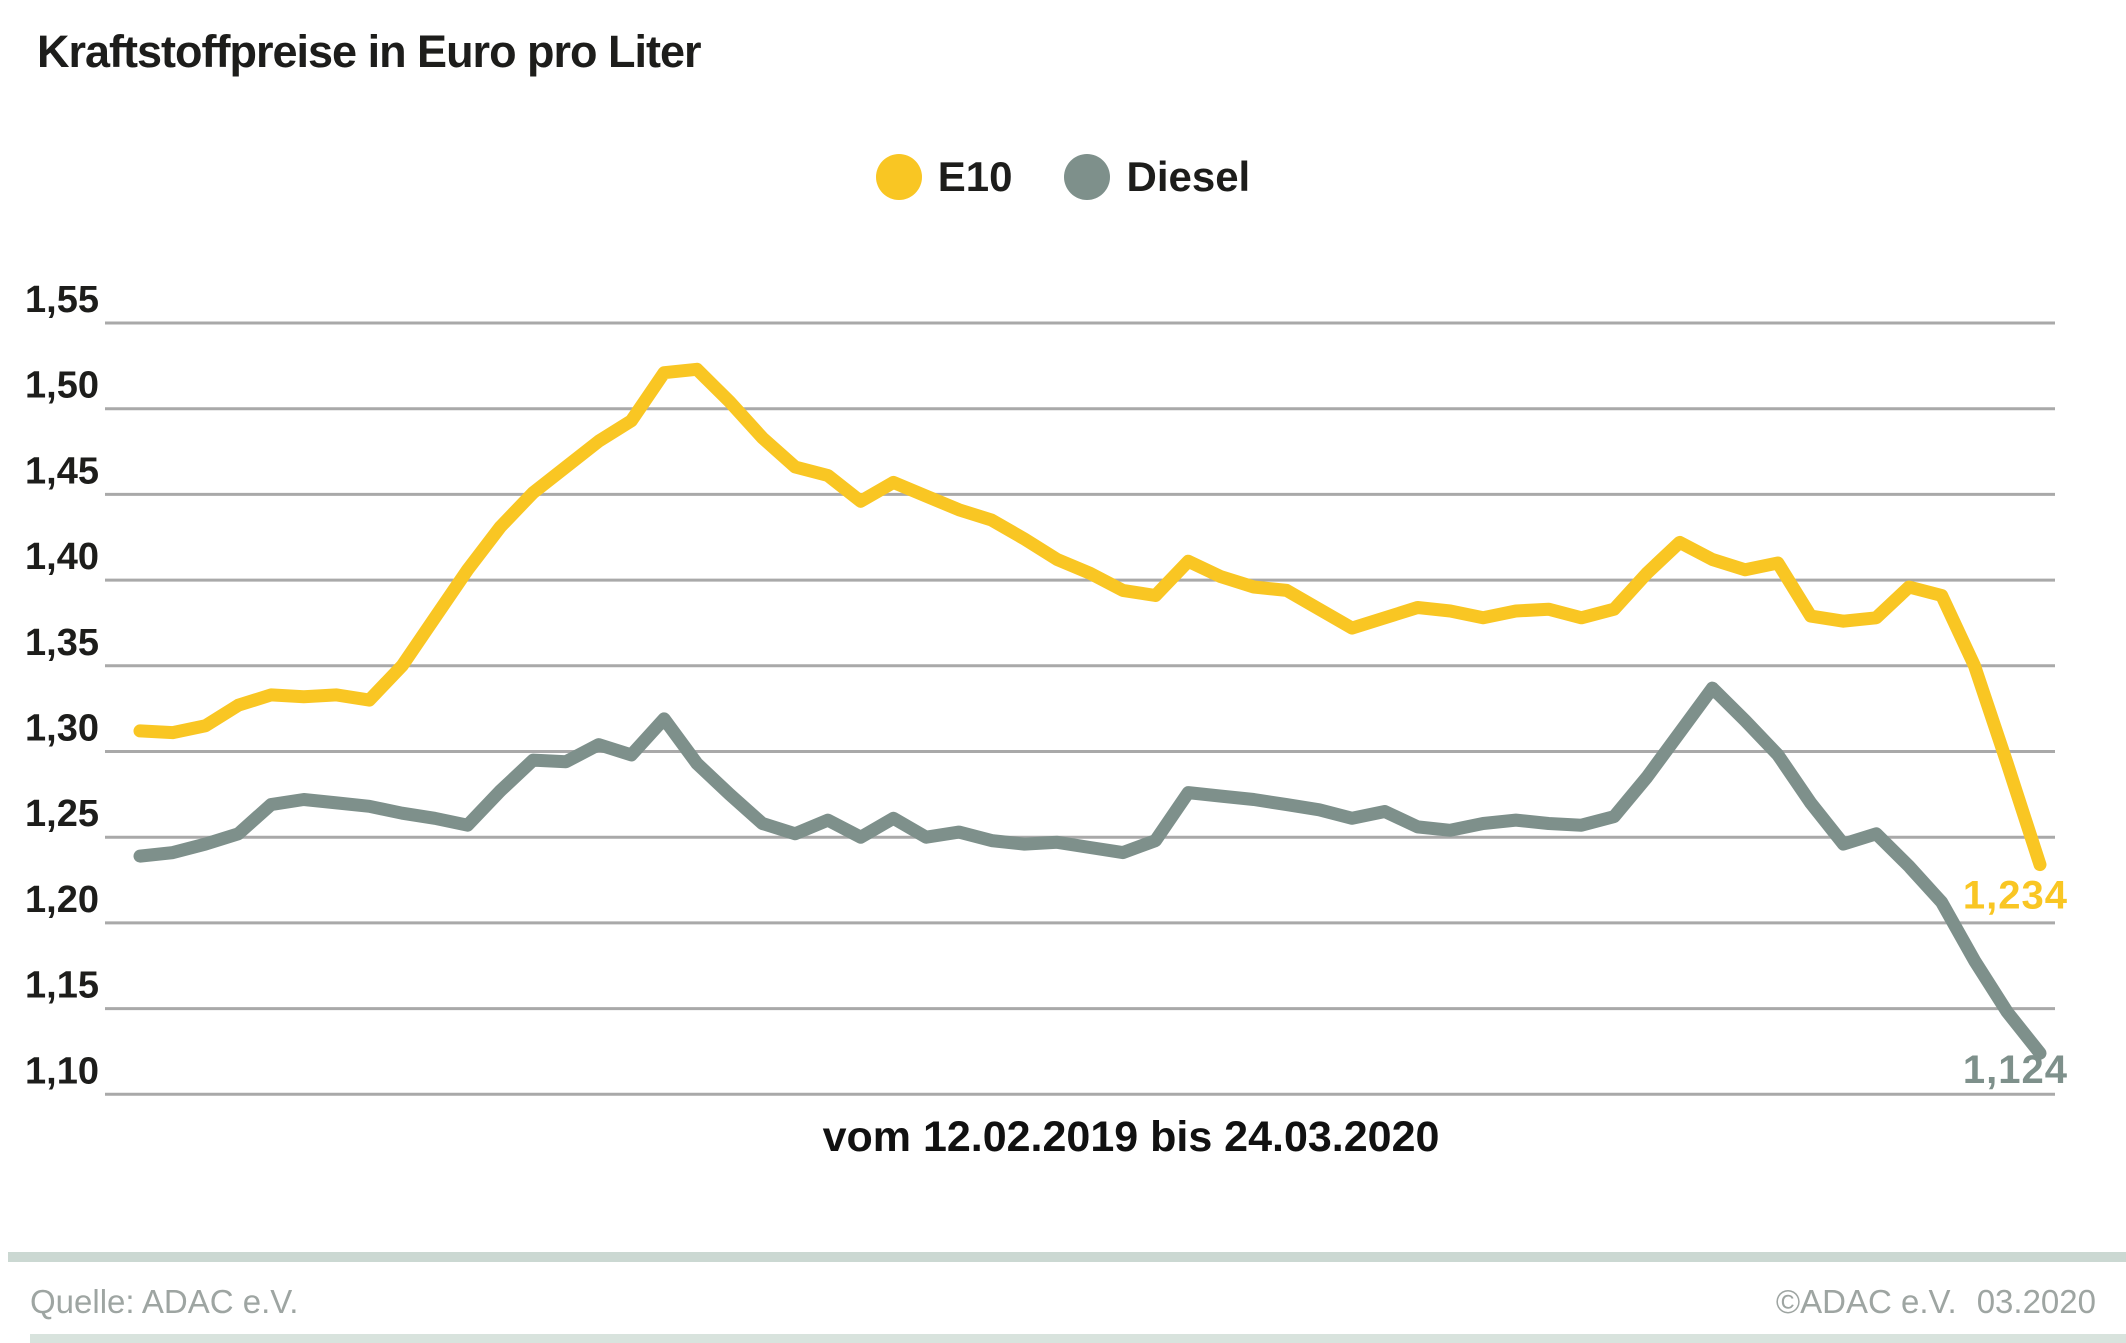  I want to click on y-tick-label: 1,55, so click(62, 300).